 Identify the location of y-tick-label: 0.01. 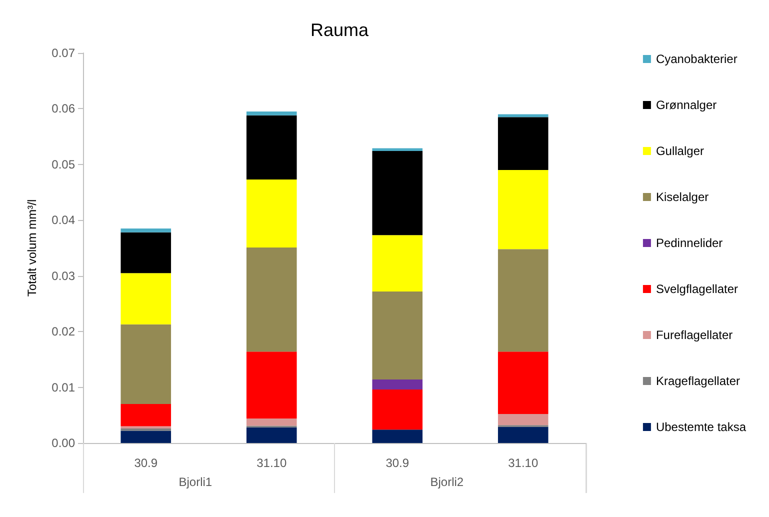
(64, 387).